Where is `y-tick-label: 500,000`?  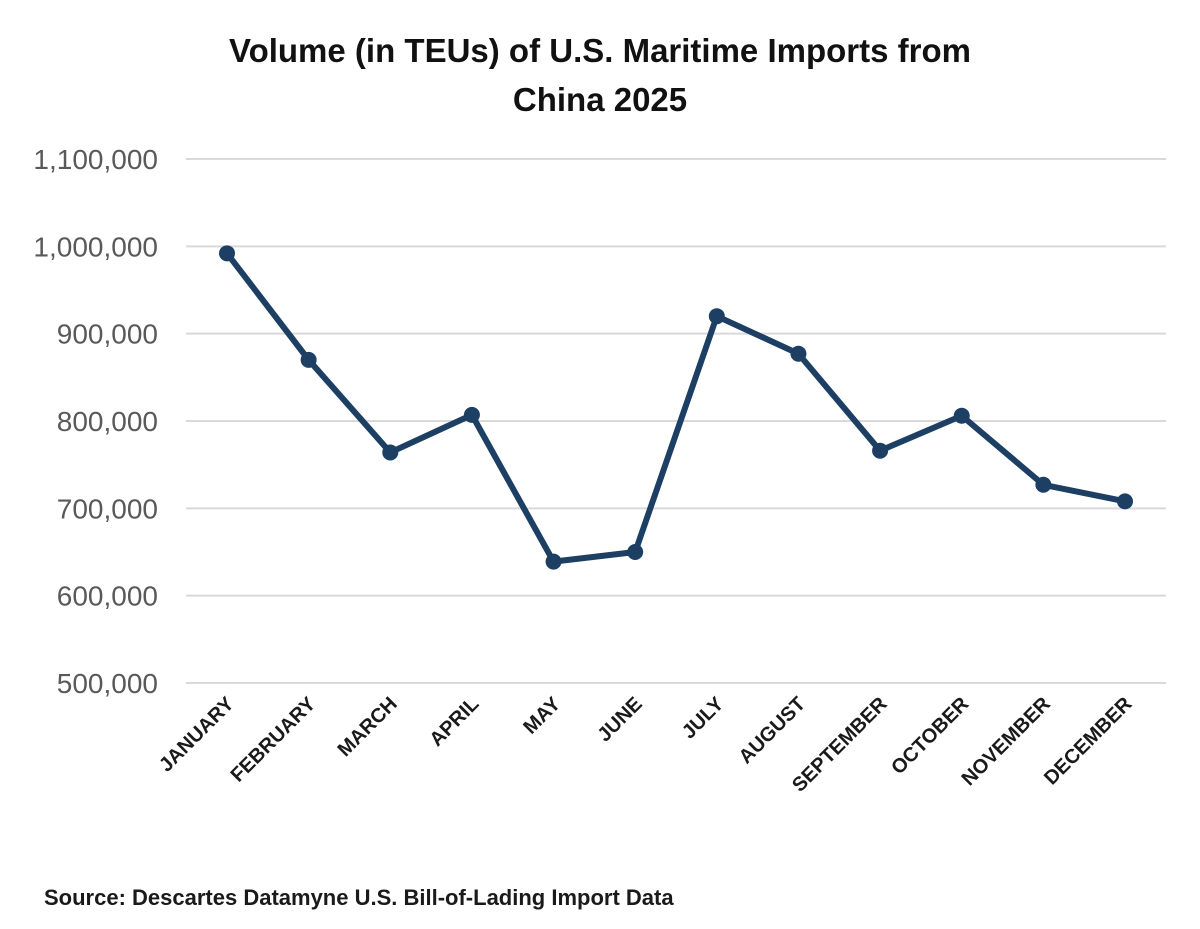
y-tick-label: 500,000 is located at coordinates (107, 683).